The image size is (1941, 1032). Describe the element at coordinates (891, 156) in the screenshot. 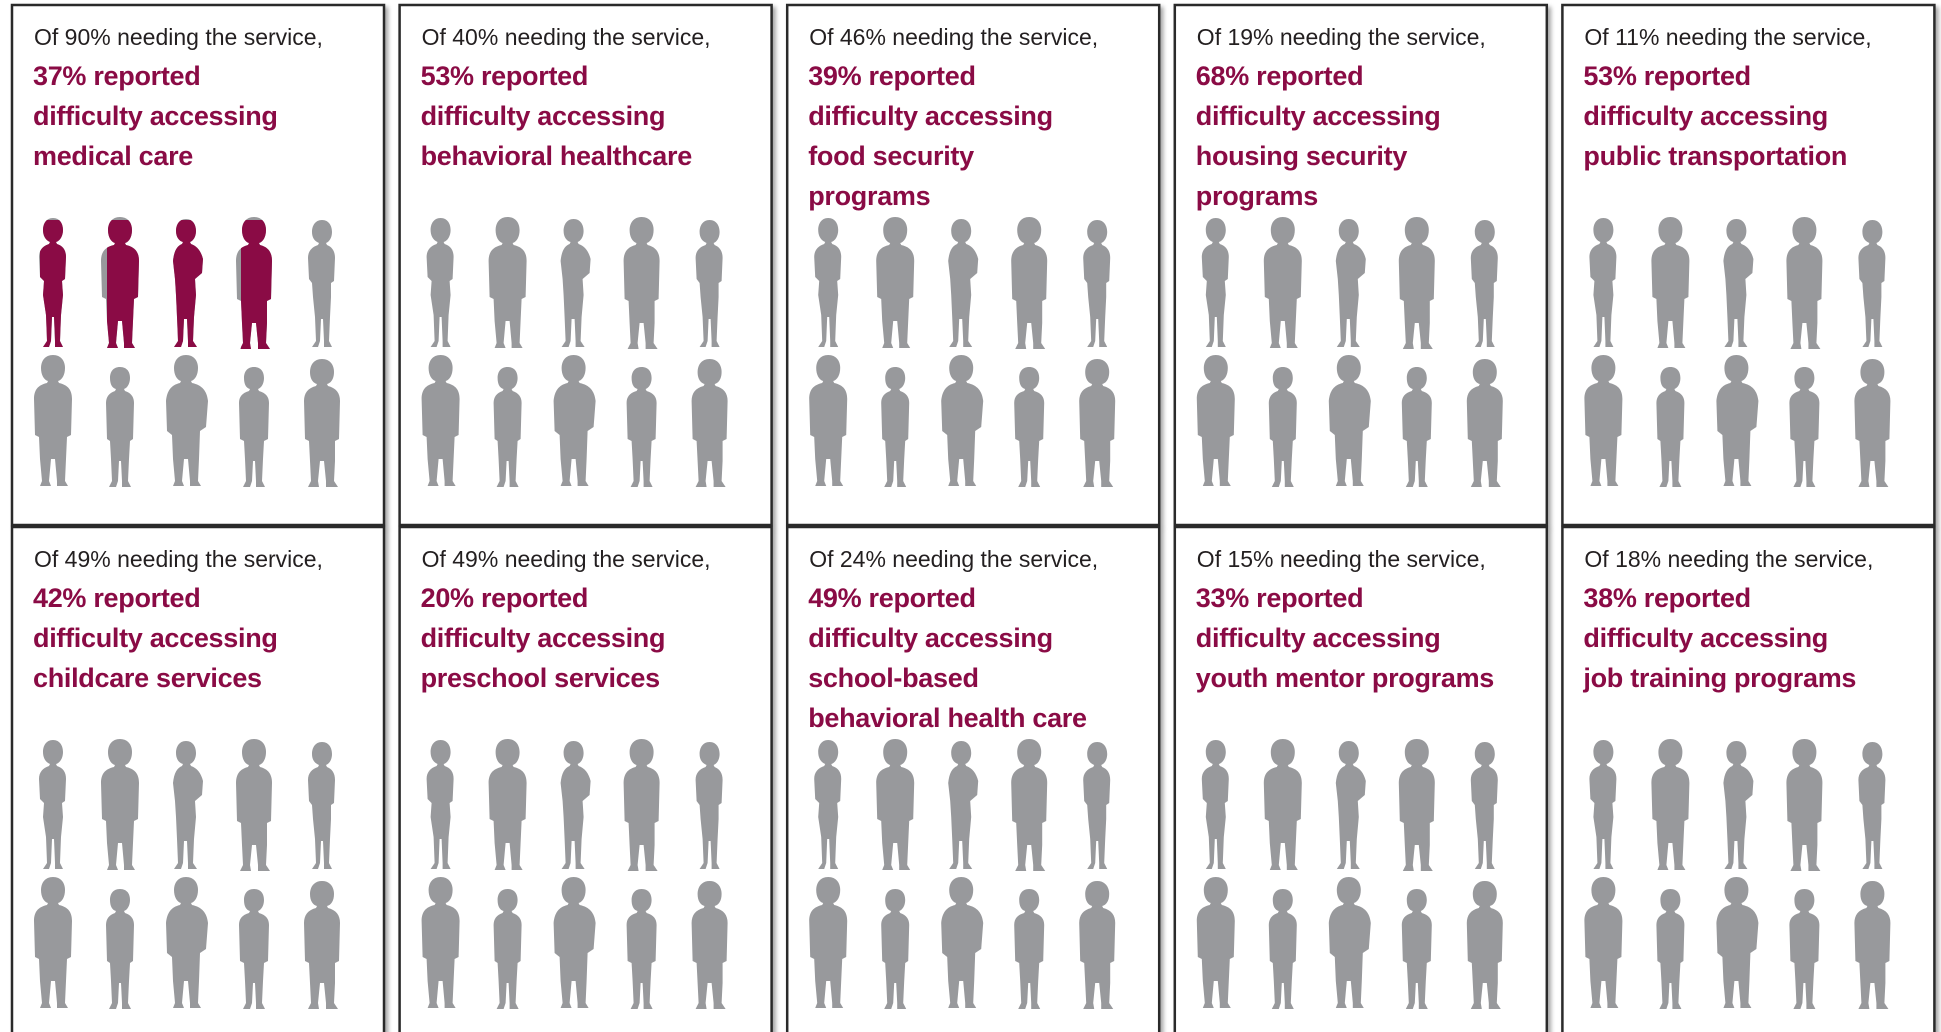

I see `headline-line: food security` at that location.